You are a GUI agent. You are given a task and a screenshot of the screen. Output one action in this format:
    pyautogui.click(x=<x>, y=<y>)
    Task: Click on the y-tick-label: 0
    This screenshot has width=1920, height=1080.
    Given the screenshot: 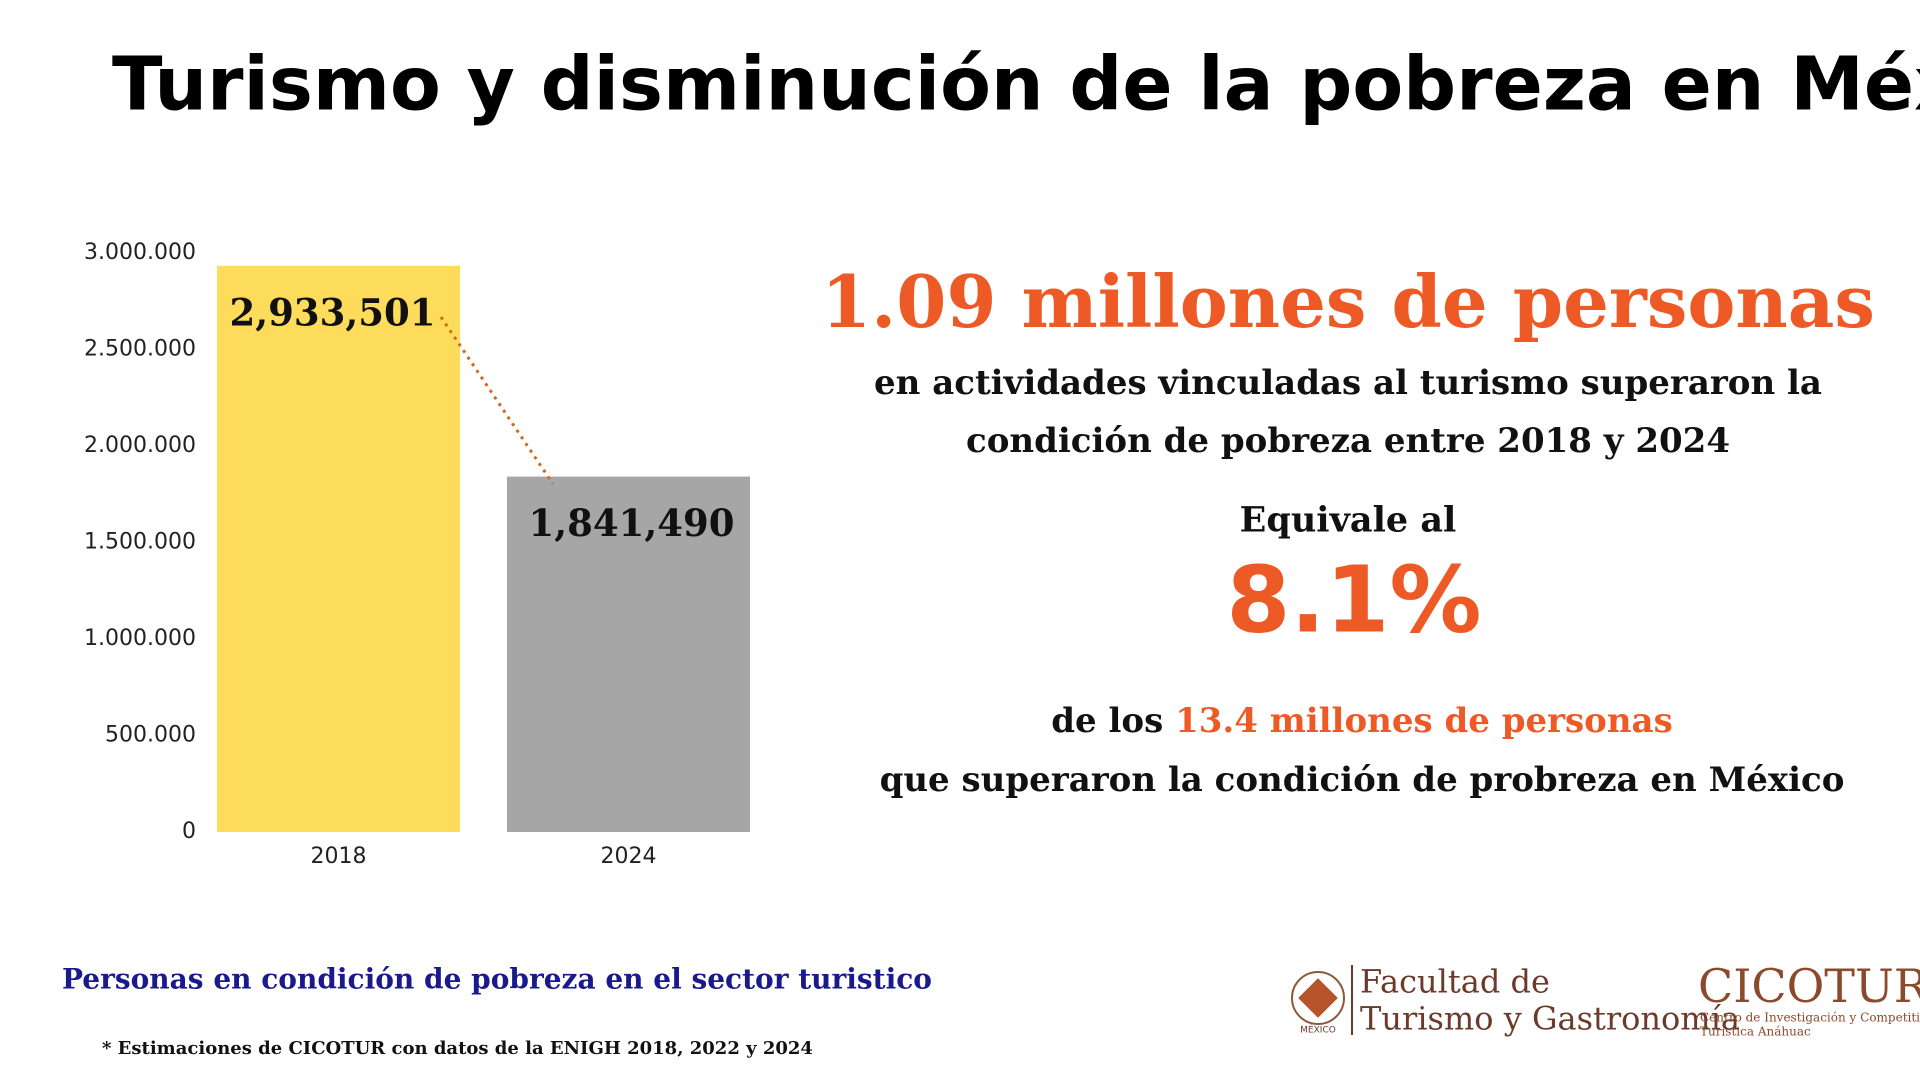 What is the action you would take?
    pyautogui.click(x=189, y=831)
    